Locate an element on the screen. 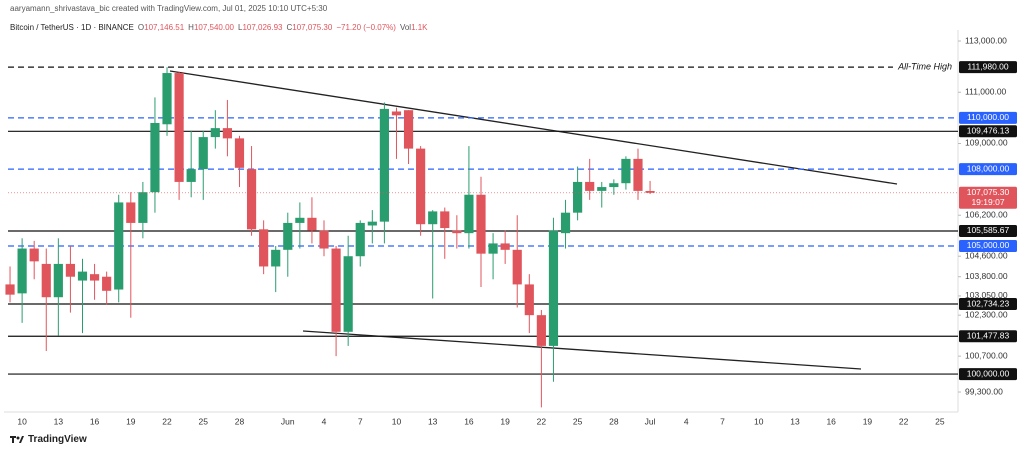 Image resolution: width=1024 pixels, height=455 pixels. price-label: 111,980.00 is located at coordinates (988, 66).